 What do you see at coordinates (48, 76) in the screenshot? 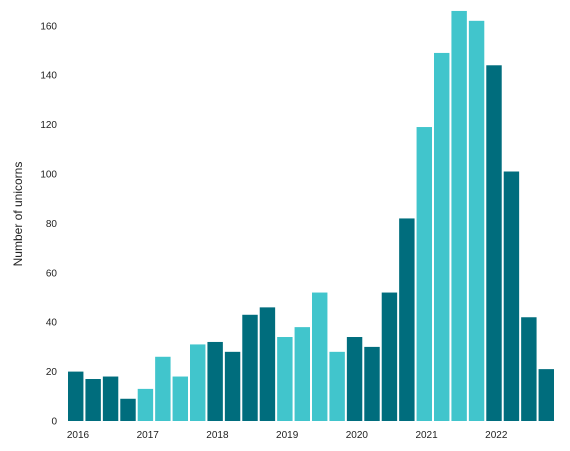
I see `y-tick-label: 140` at bounding box center [48, 76].